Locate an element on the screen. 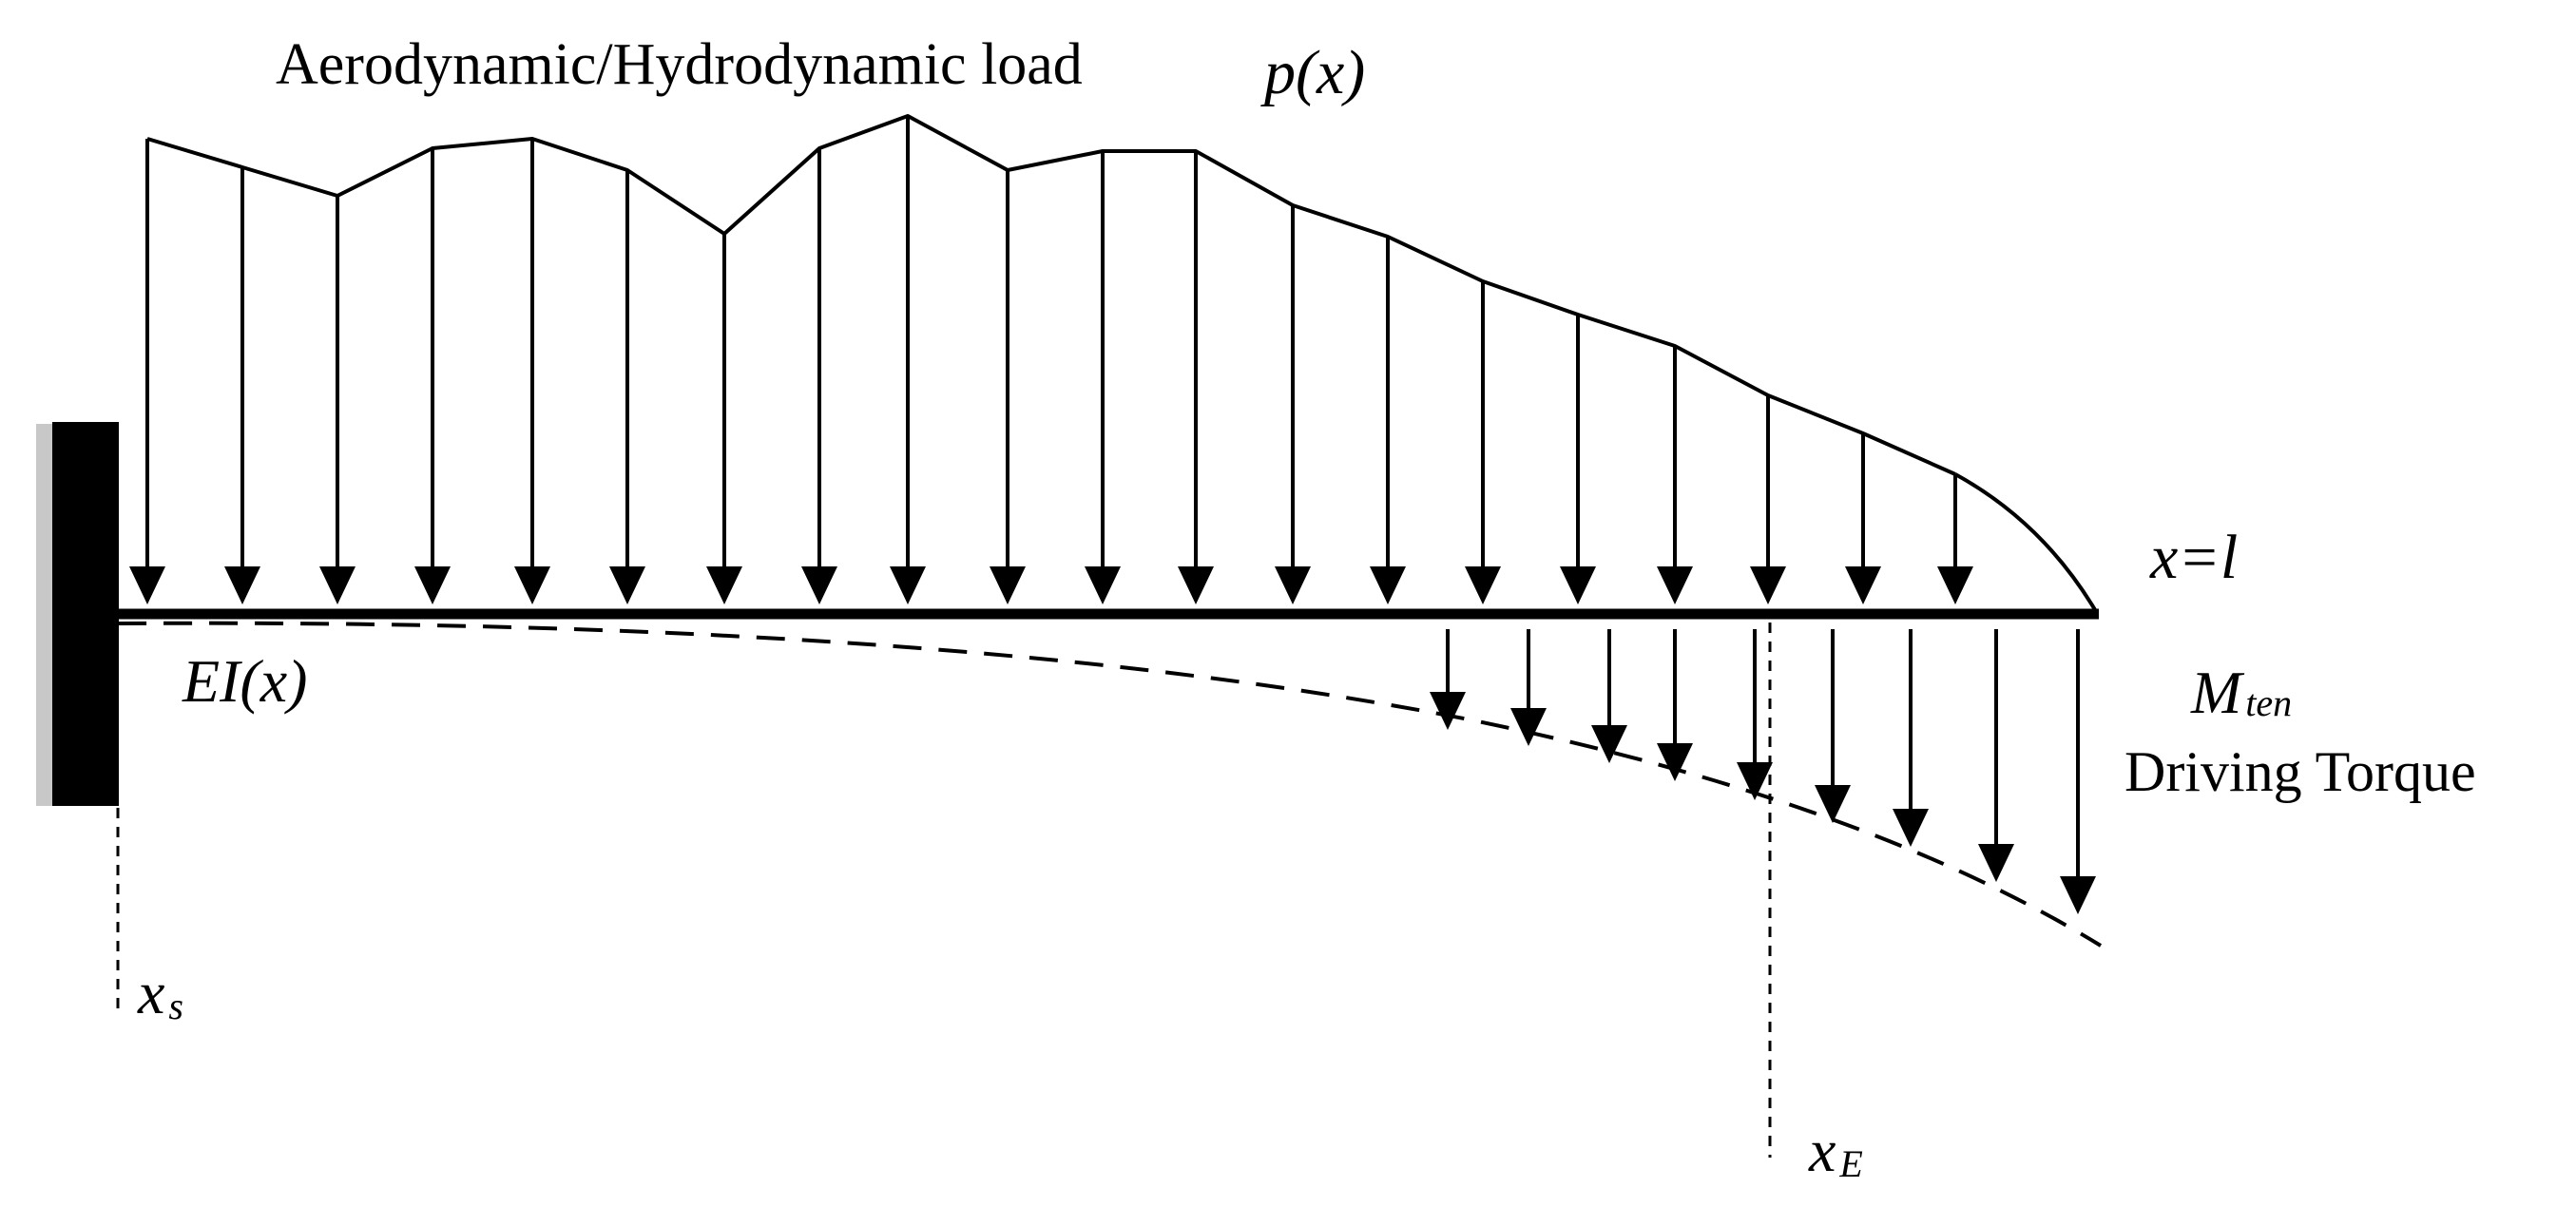  xe-main: x is located at coordinates (1822, 1150).